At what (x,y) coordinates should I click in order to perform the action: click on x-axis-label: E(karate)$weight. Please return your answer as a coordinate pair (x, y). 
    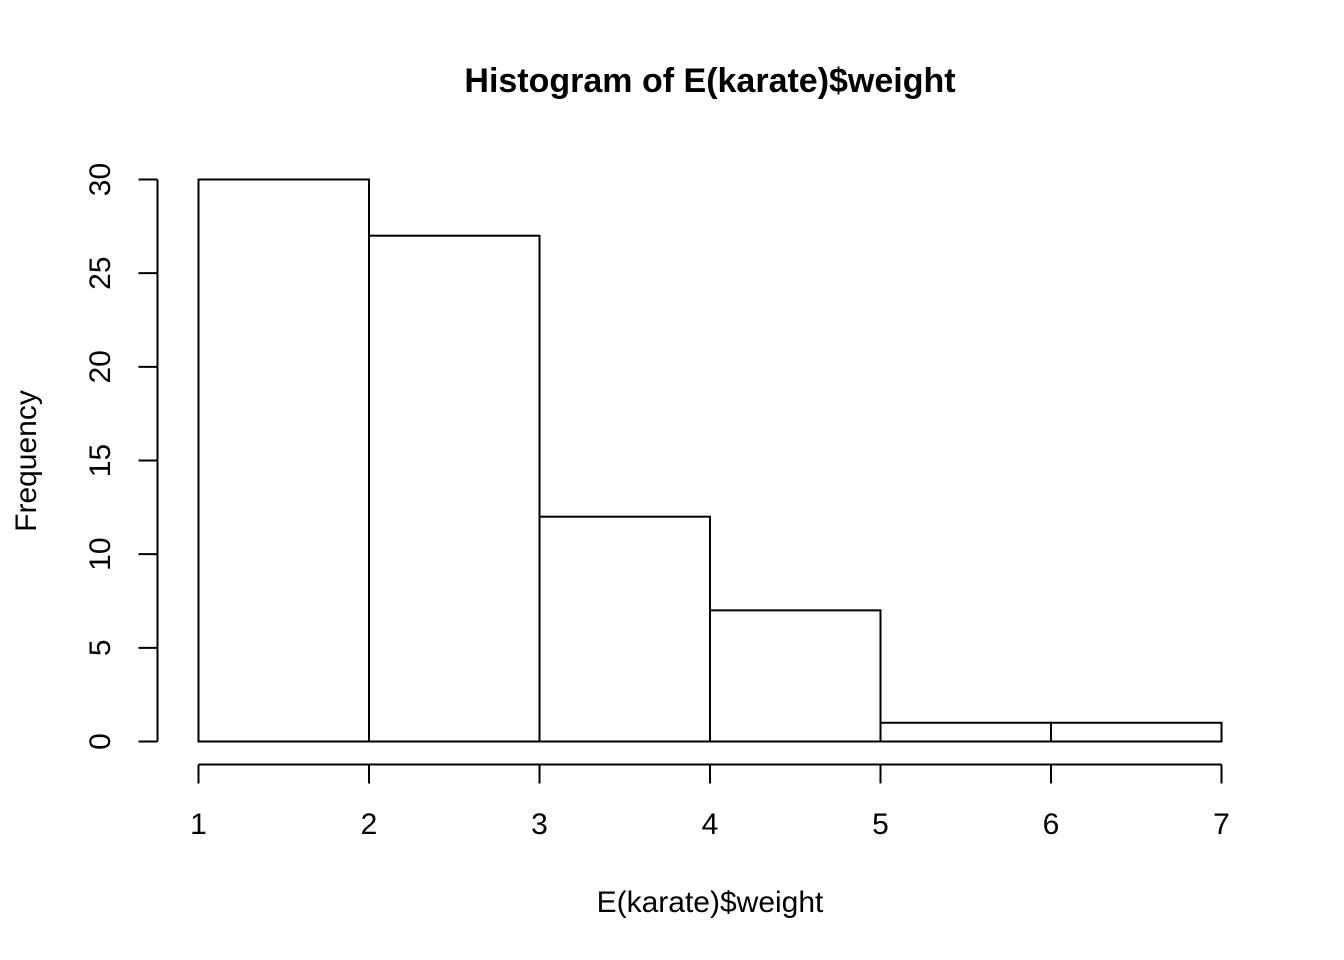
    Looking at the image, I should click on (710, 902).